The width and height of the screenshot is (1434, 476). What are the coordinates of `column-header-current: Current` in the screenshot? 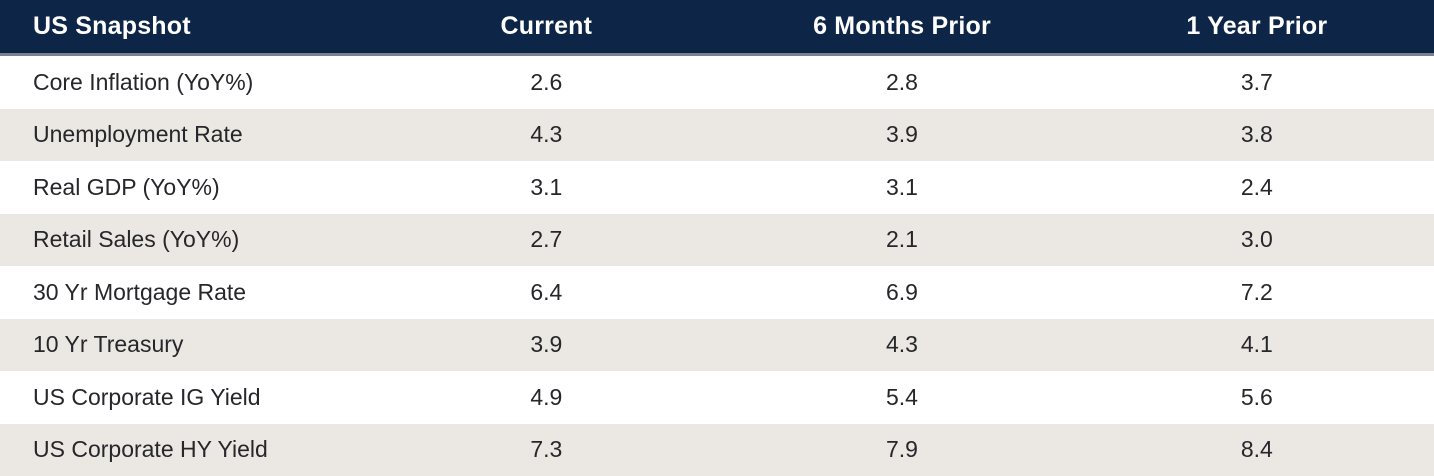 It's located at (546, 26).